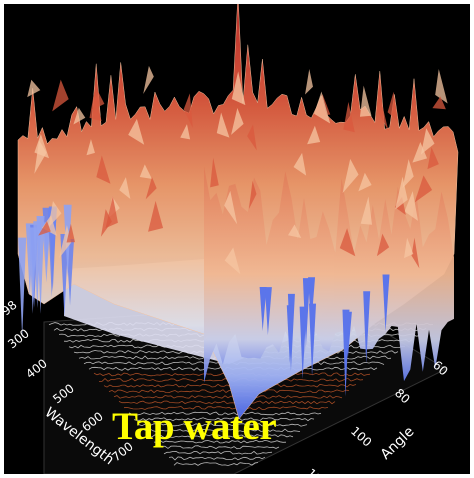  What do you see at coordinates (12, 308) in the screenshot?
I see `wavelength-tick-1: 98` at bounding box center [12, 308].